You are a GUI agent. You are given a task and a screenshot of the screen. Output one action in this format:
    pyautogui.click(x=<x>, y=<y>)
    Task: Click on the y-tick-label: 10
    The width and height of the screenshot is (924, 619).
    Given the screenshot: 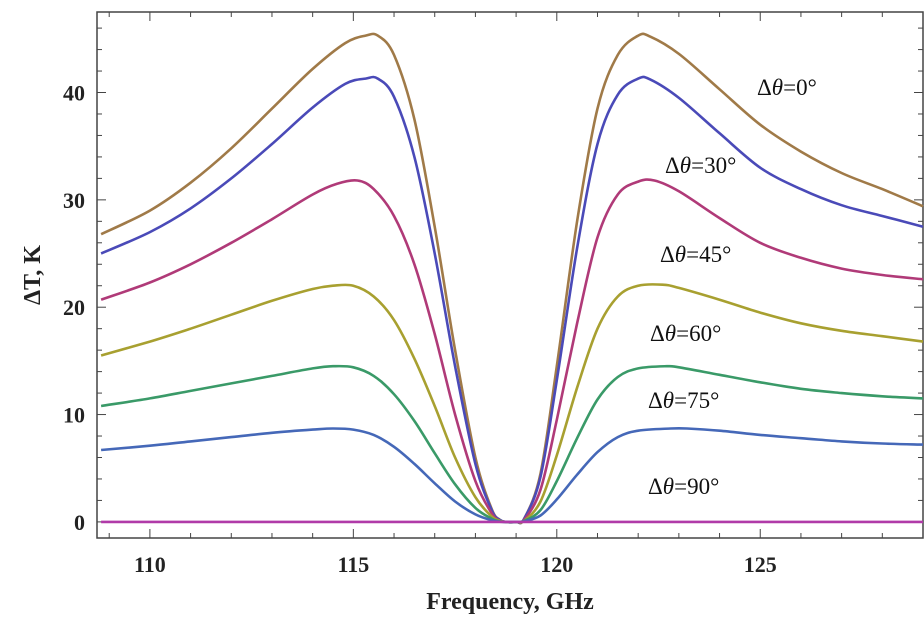 What is the action you would take?
    pyautogui.click(x=74, y=415)
    